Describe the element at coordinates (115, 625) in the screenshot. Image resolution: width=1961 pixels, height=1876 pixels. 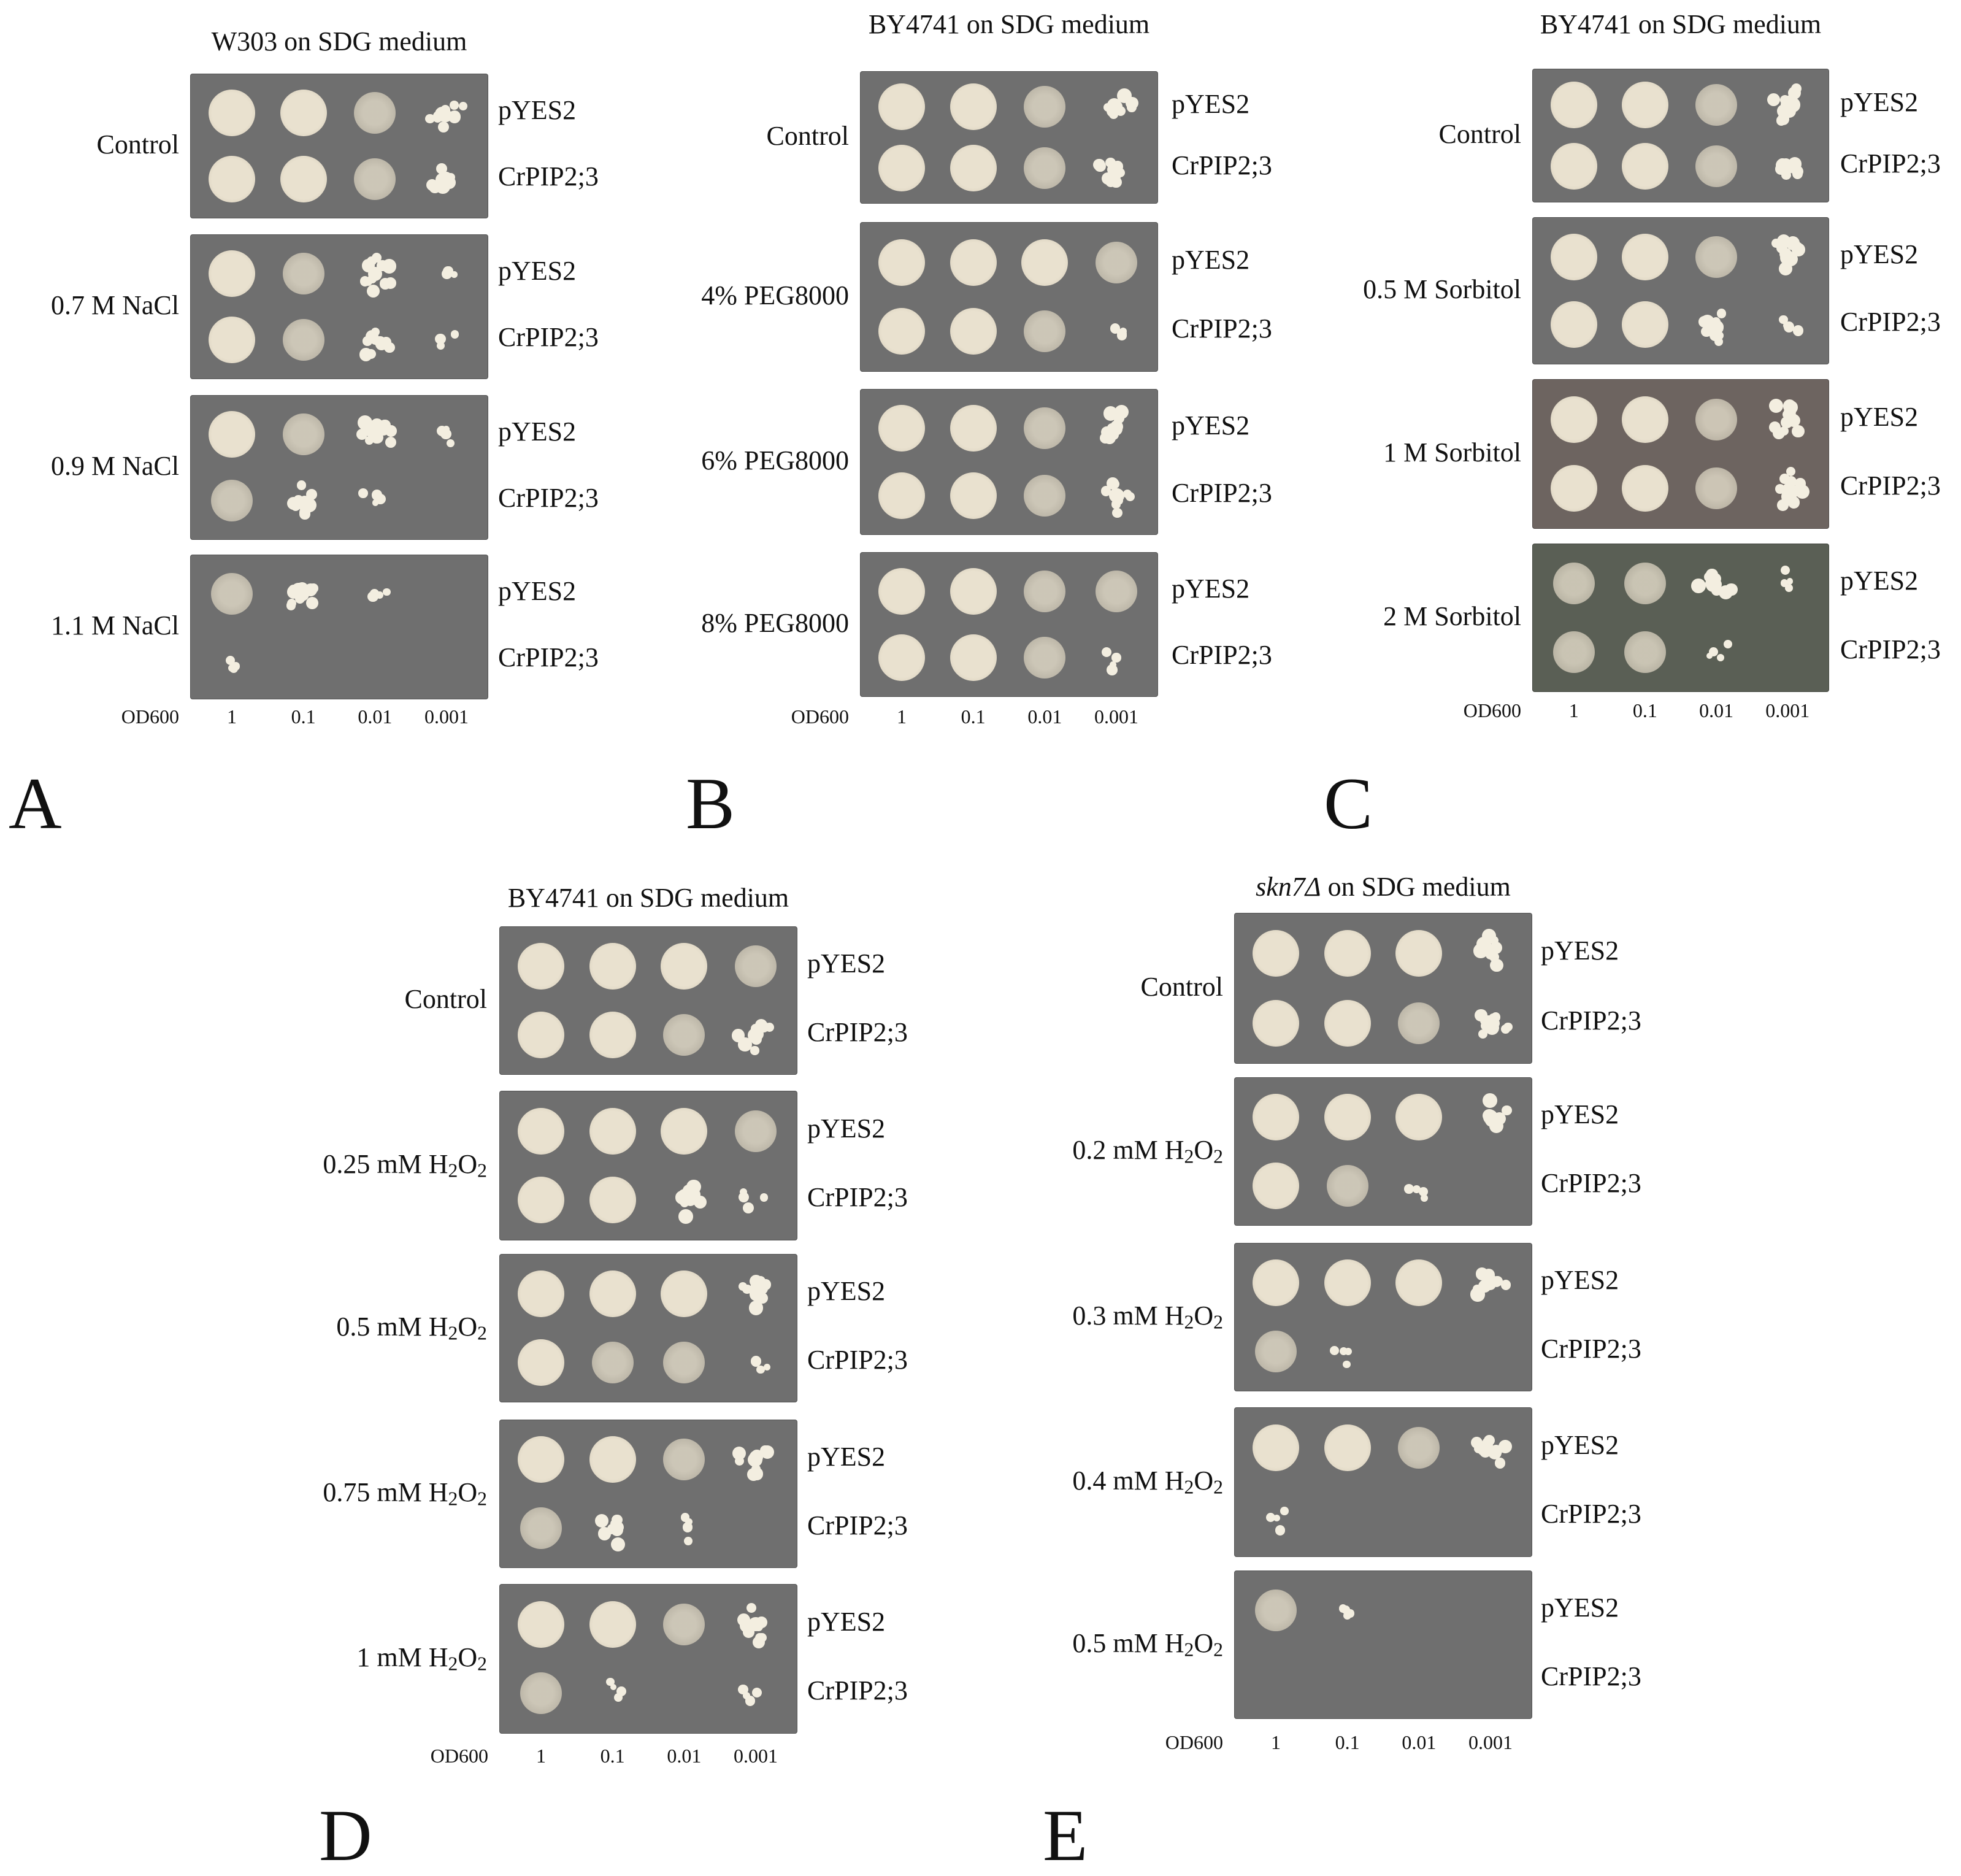
I see `condition-label: 1.1 M NaCl` at that location.